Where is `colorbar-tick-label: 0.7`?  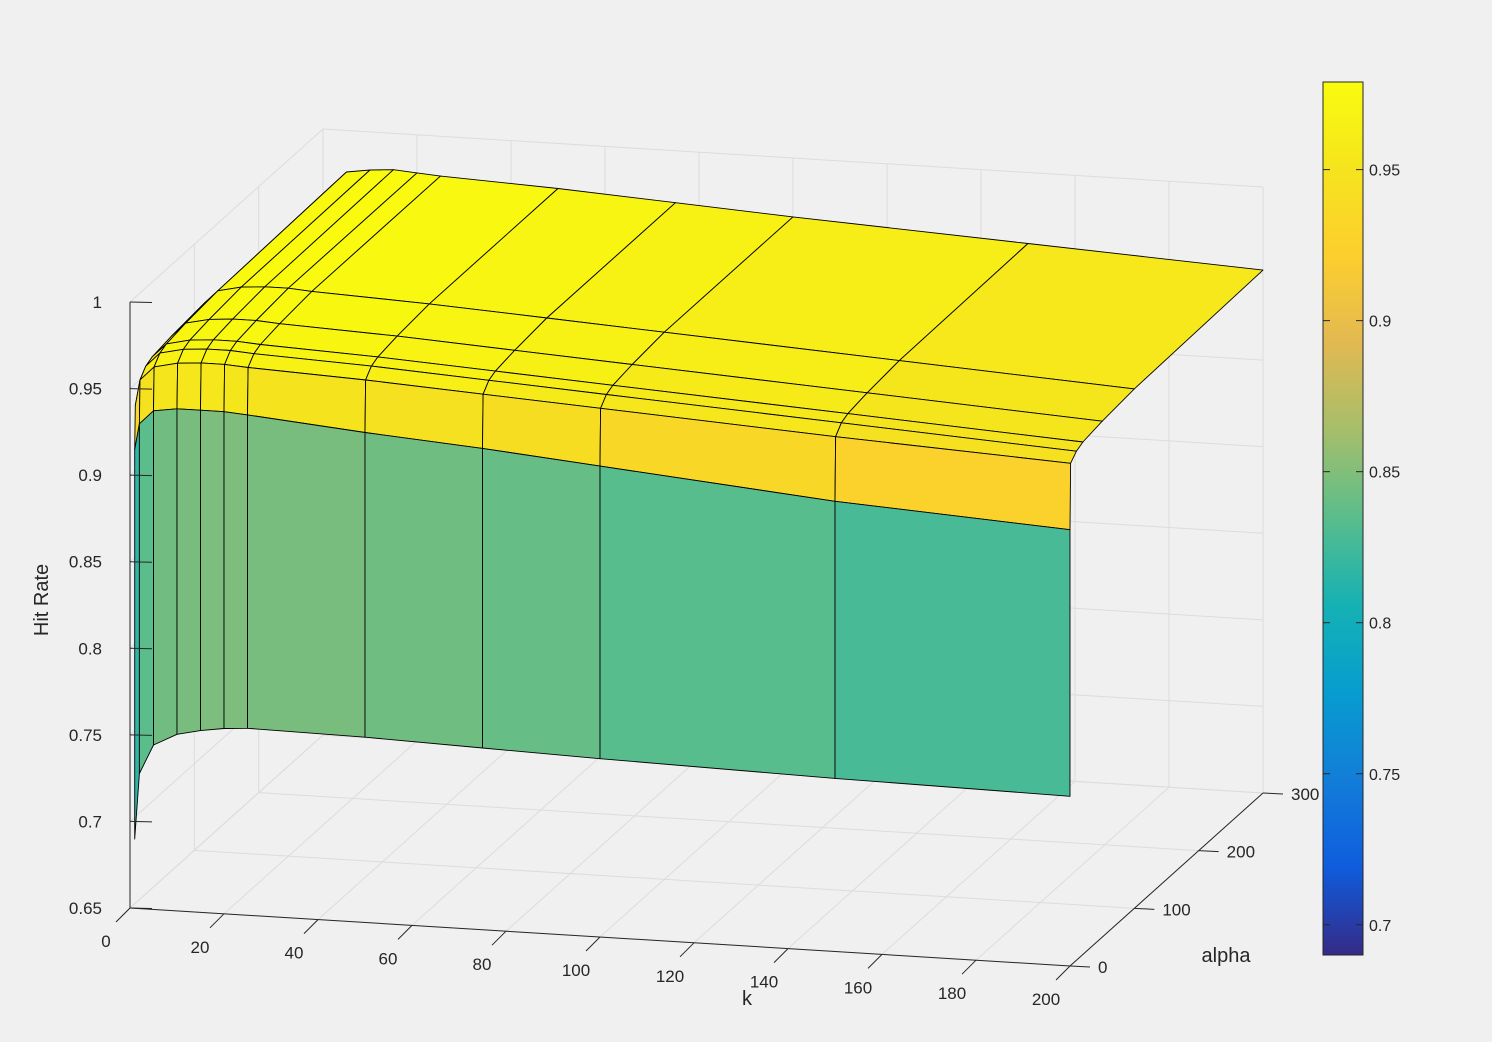 colorbar-tick-label: 0.7 is located at coordinates (1380, 926).